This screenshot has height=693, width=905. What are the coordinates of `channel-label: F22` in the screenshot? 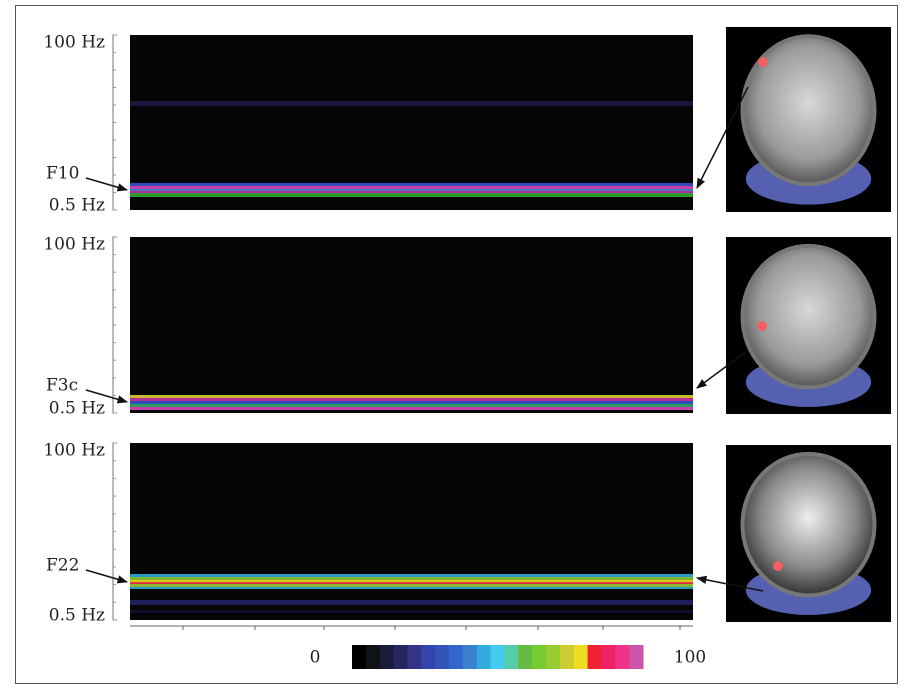 It's located at (62, 566).